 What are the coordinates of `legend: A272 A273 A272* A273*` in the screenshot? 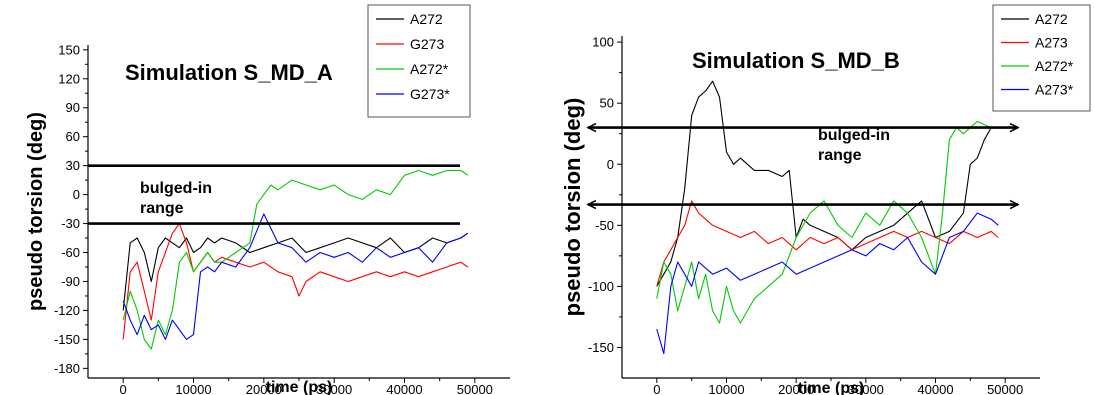 It's located at (1041, 58).